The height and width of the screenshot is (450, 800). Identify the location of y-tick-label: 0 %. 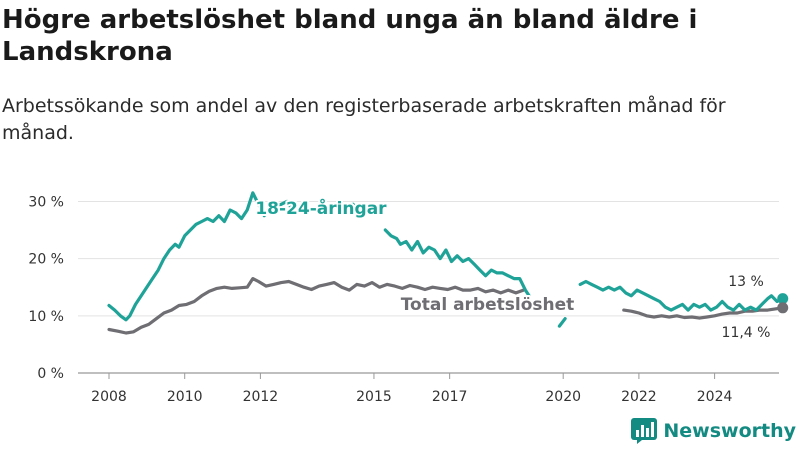
(50, 374).